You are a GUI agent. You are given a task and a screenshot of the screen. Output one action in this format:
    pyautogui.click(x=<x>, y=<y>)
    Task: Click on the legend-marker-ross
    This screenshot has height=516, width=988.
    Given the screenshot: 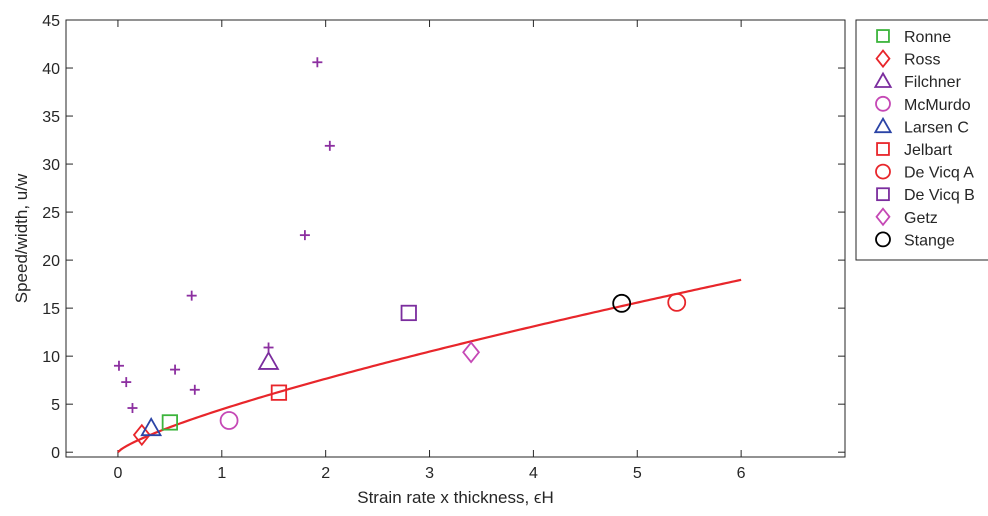 What is the action you would take?
    pyautogui.click(x=883, y=59)
    